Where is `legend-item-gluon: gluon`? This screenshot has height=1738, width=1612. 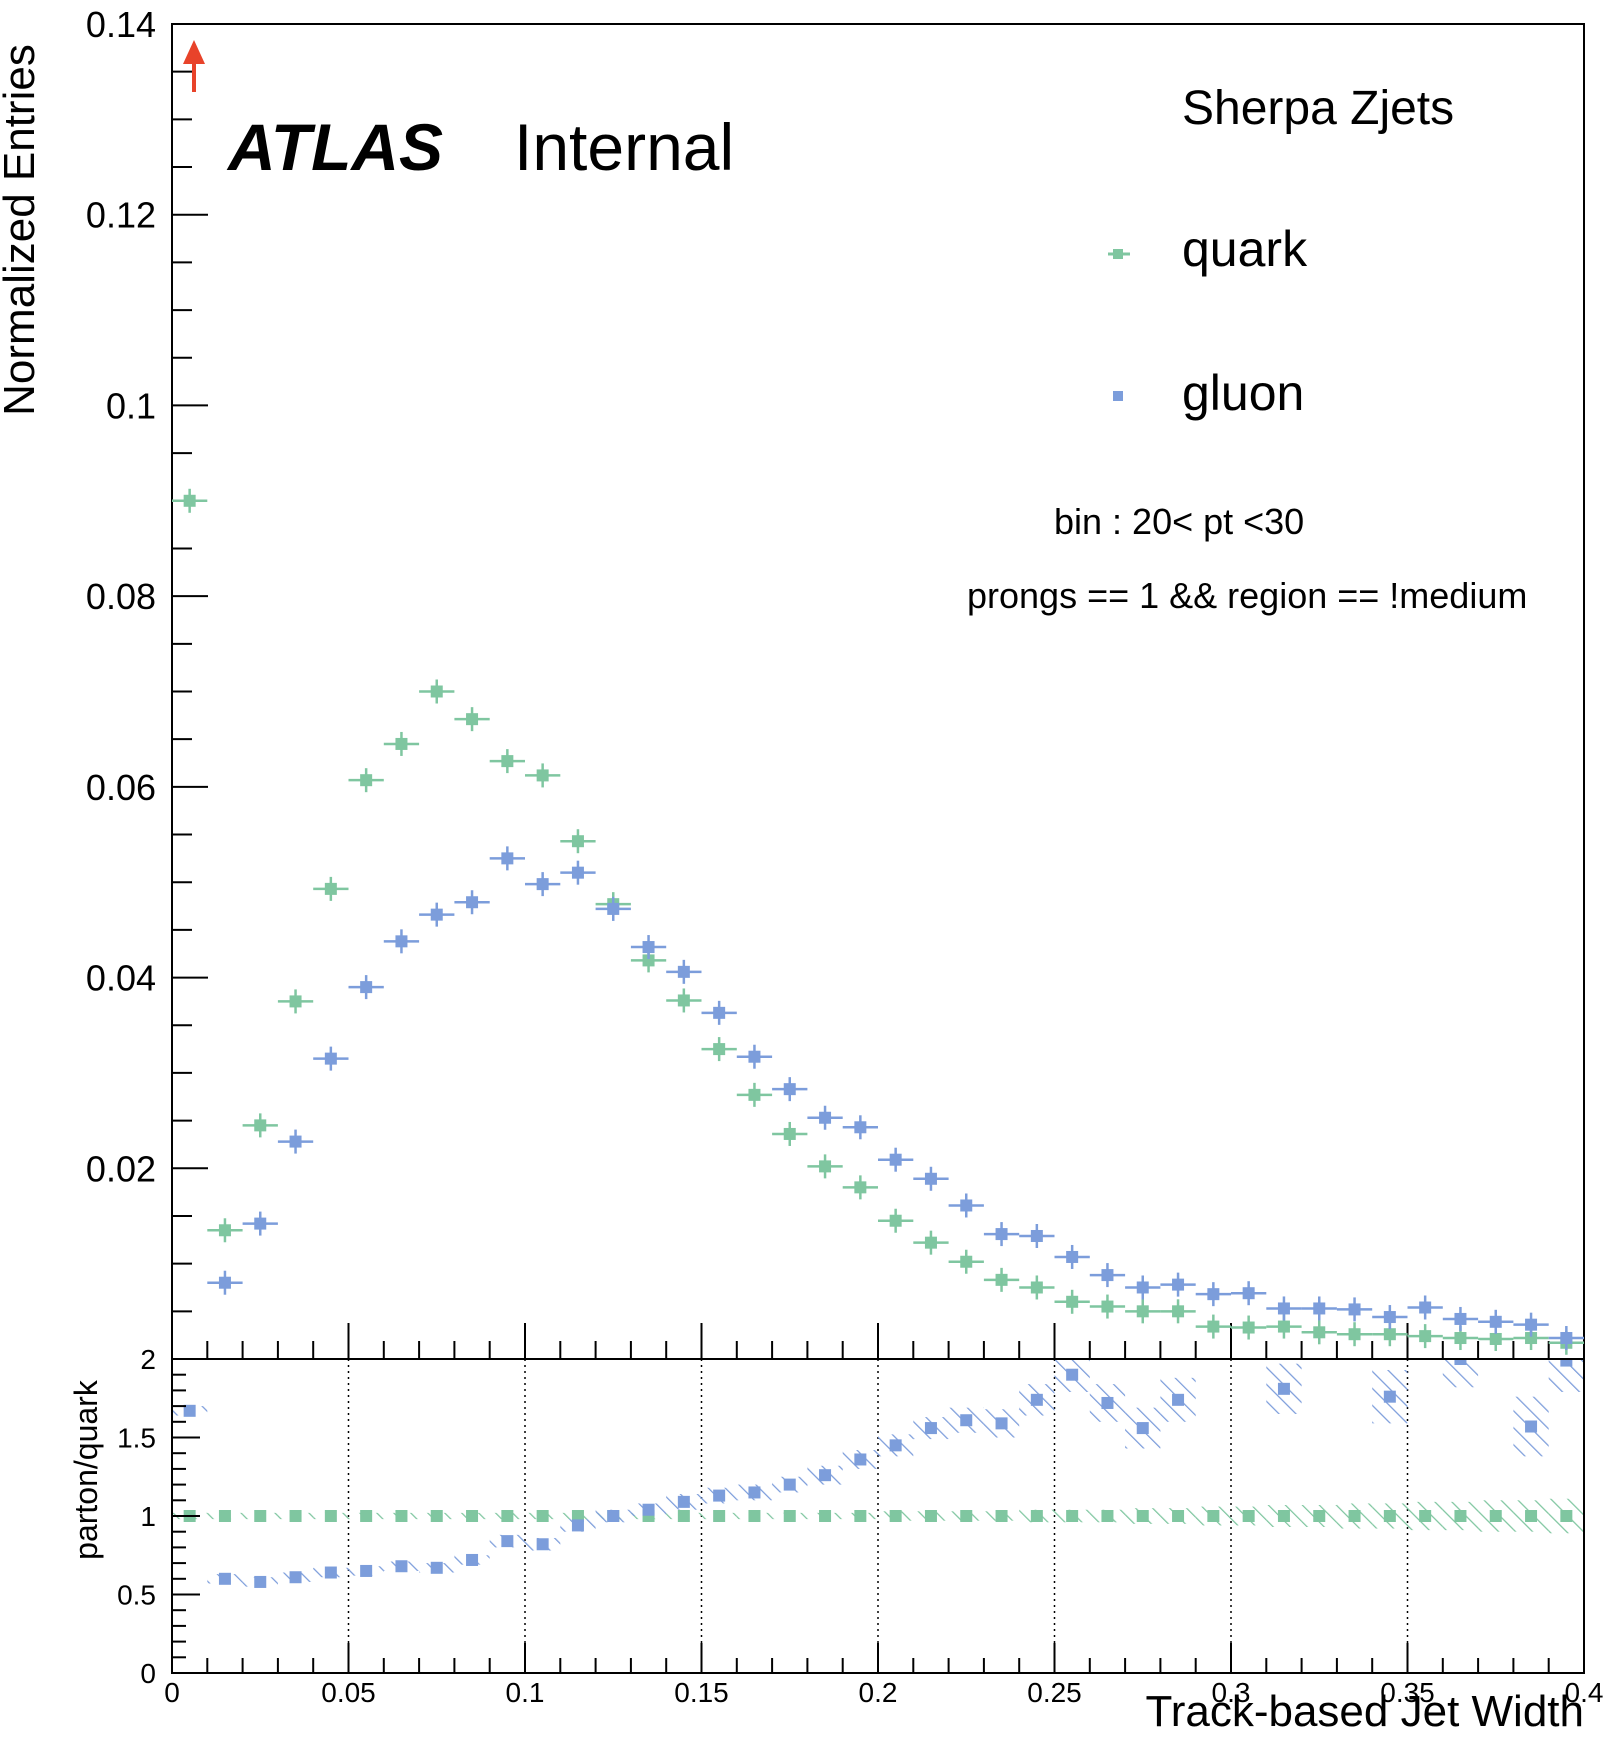 legend-item-gluon: gluon is located at coordinates (1208, 393).